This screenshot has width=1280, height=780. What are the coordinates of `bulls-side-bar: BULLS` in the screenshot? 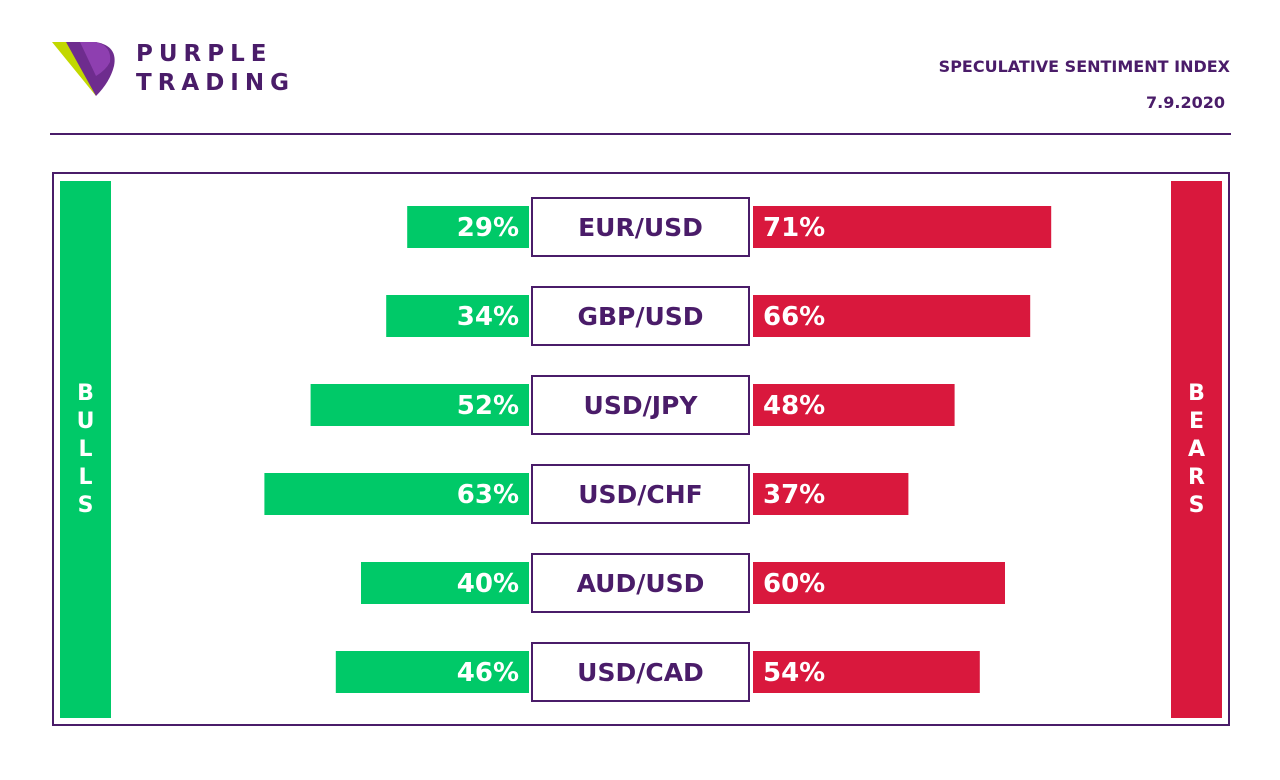 It's located at (85, 449).